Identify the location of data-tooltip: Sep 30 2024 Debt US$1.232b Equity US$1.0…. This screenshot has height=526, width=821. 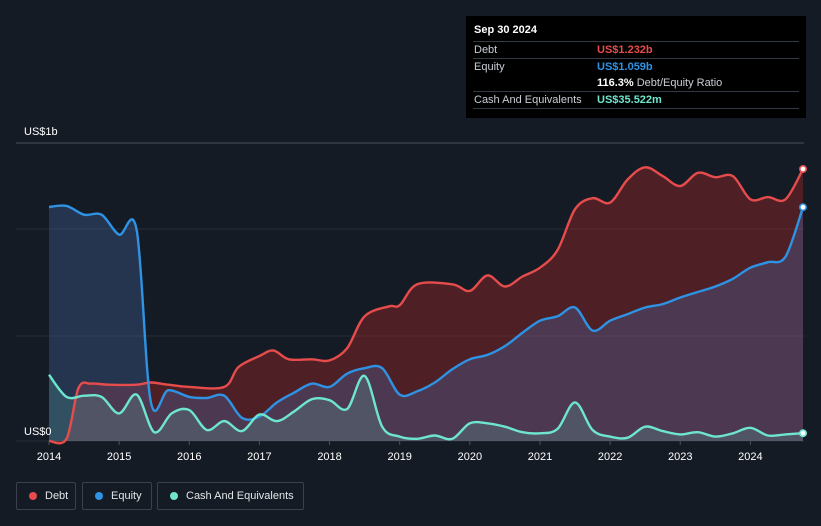
(636, 67).